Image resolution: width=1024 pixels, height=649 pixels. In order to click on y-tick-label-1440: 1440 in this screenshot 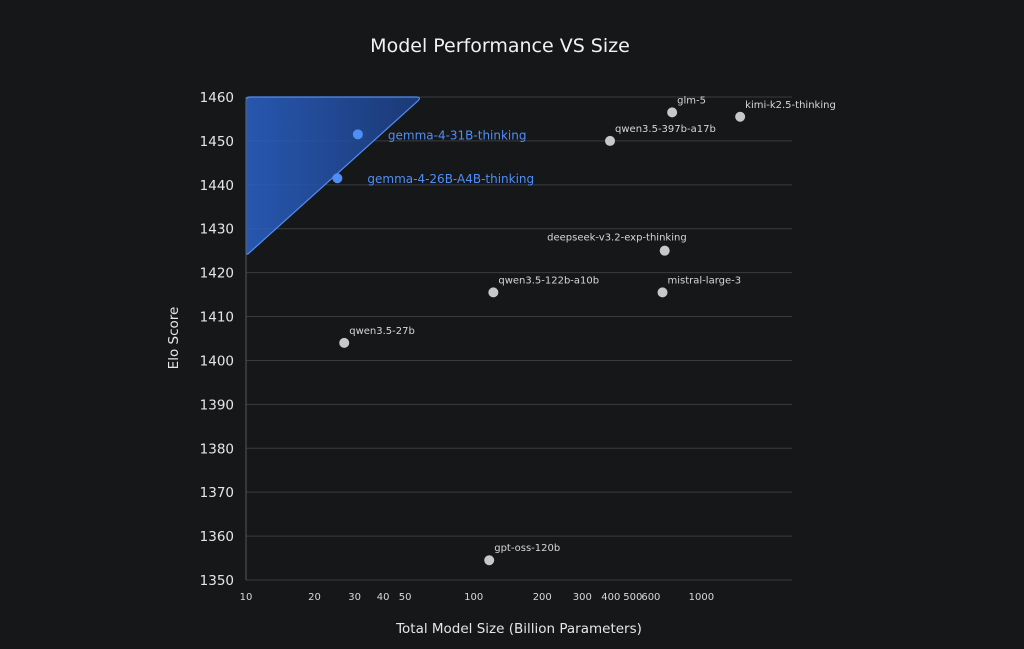, I will do `click(217, 186)`.